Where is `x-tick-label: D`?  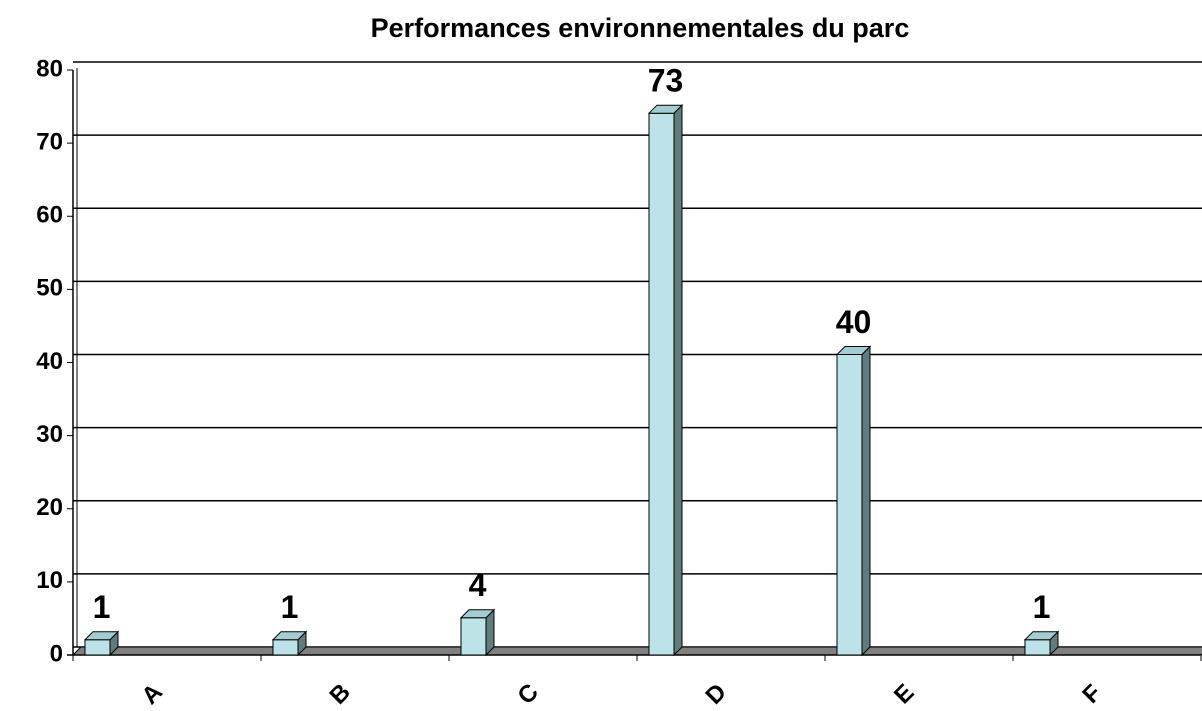
x-tick-label: D is located at coordinates (716, 694).